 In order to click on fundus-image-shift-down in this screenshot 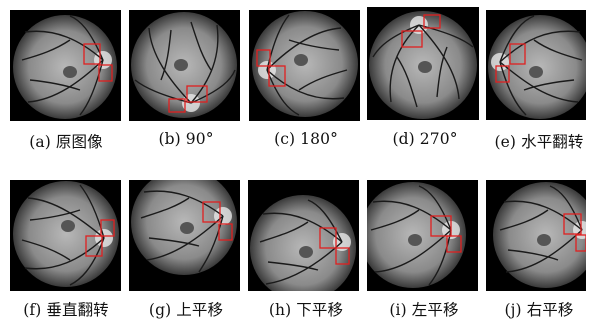, I will do `click(303, 243)`.